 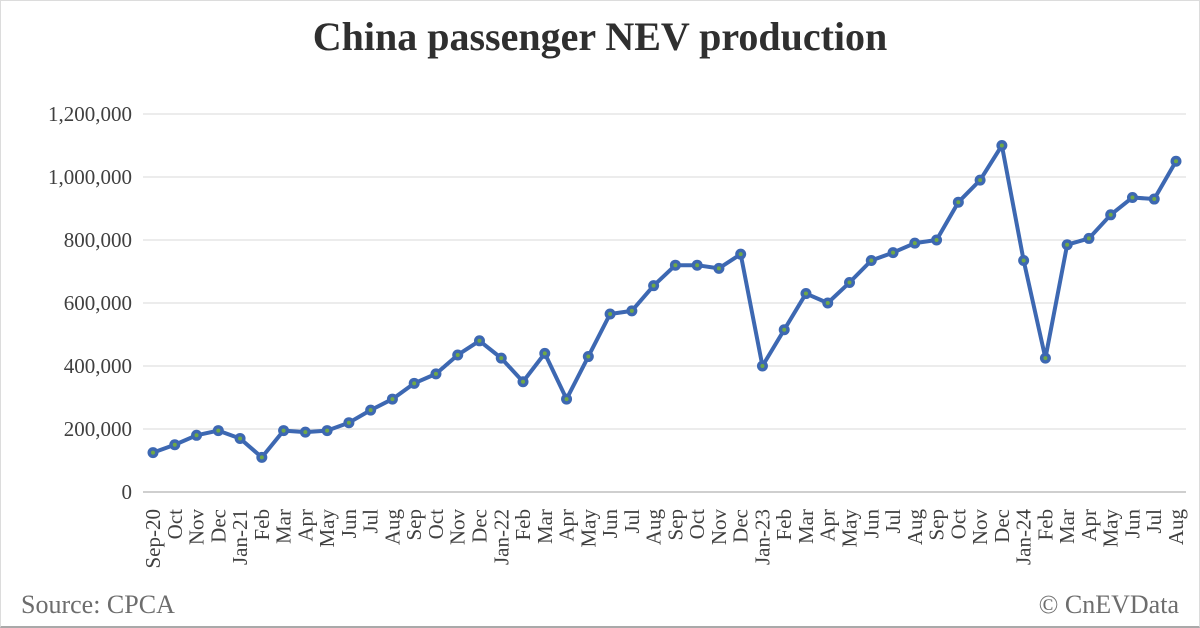 What do you see at coordinates (1024, 537) in the screenshot?
I see `x-tick-label: Jan-24` at bounding box center [1024, 537].